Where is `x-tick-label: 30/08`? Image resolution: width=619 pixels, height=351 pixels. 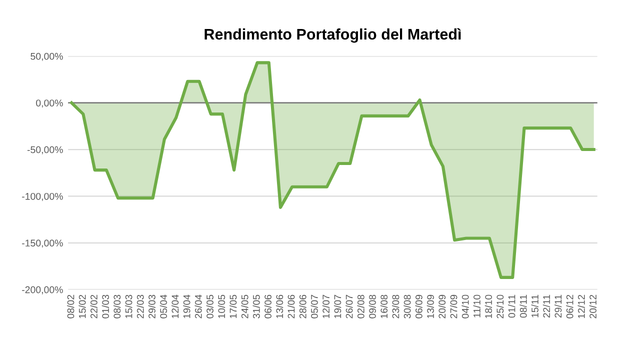 x-tick-label: 30/08 is located at coordinates (407, 306).